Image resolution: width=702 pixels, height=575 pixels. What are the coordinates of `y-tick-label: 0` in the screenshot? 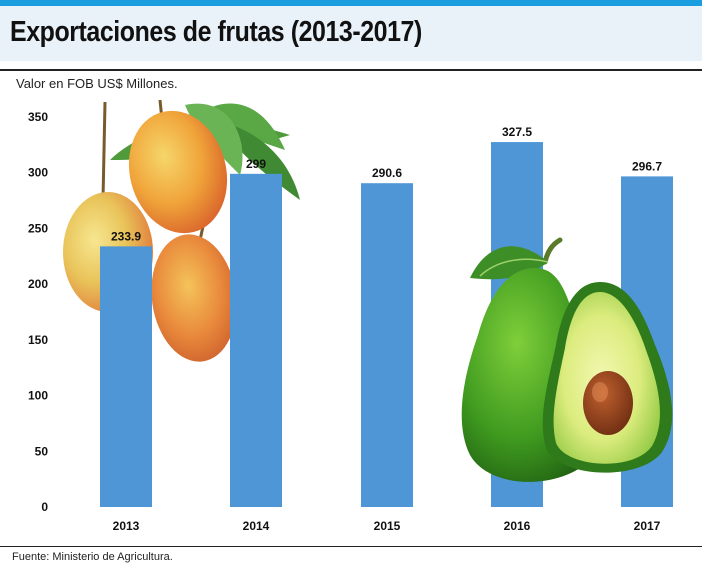 It's located at (44, 507).